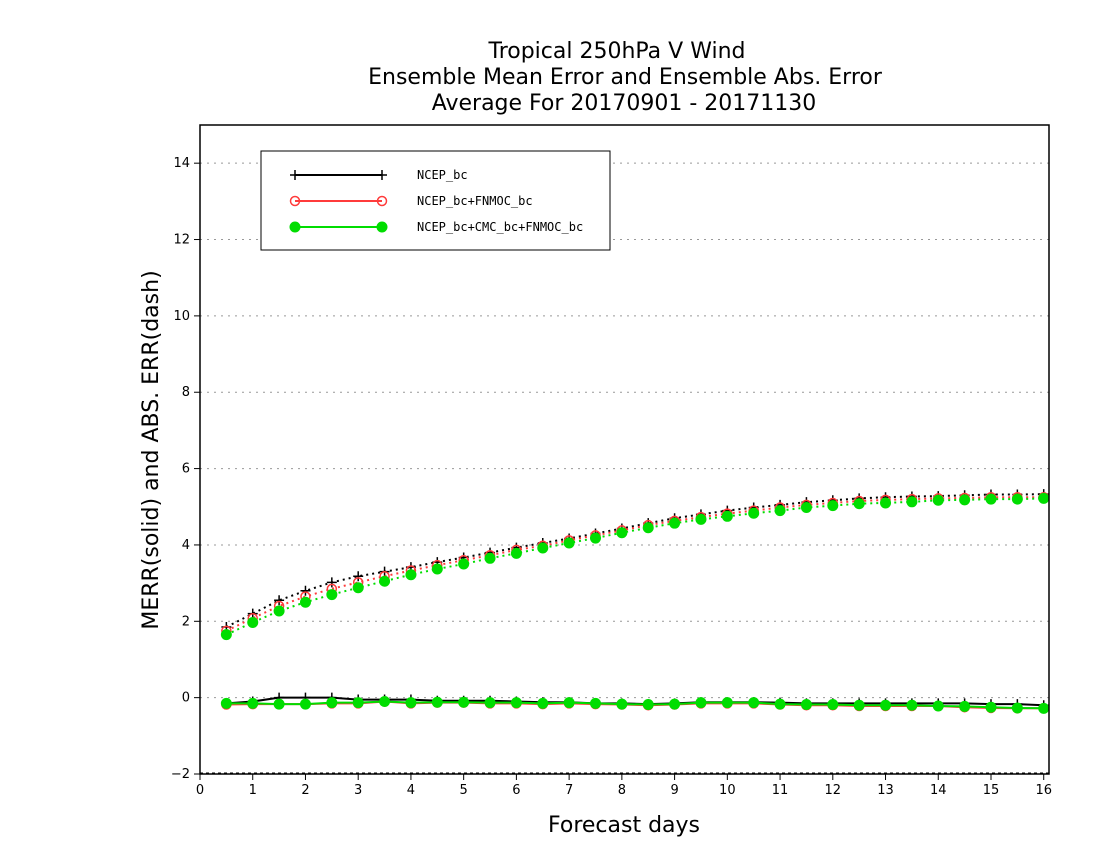 Image resolution: width=1100 pixels, height=850 pixels. What do you see at coordinates (442, 175) in the screenshot?
I see `legend-label: NCEP_bc` at bounding box center [442, 175].